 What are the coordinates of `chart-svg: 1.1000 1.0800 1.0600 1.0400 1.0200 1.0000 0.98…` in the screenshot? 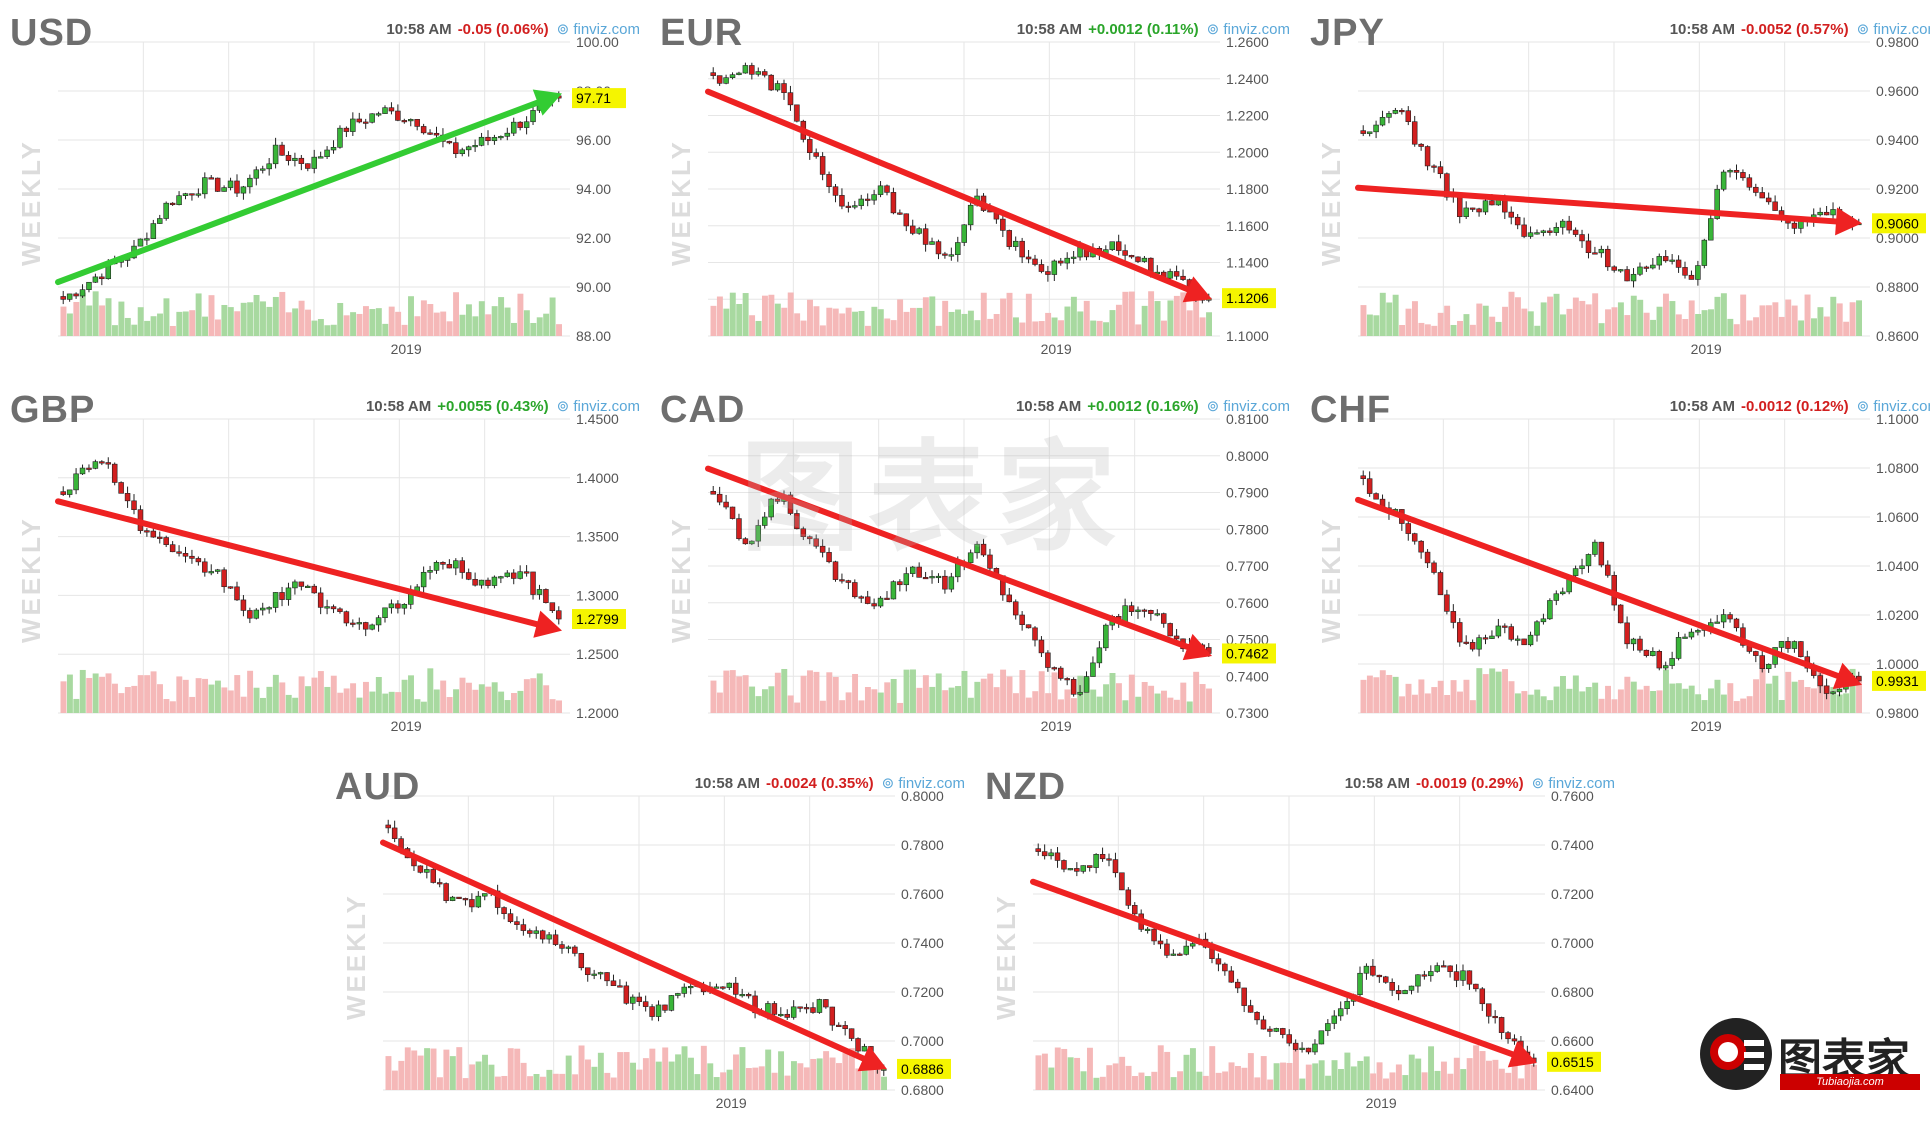 It's located at (1640, 572).